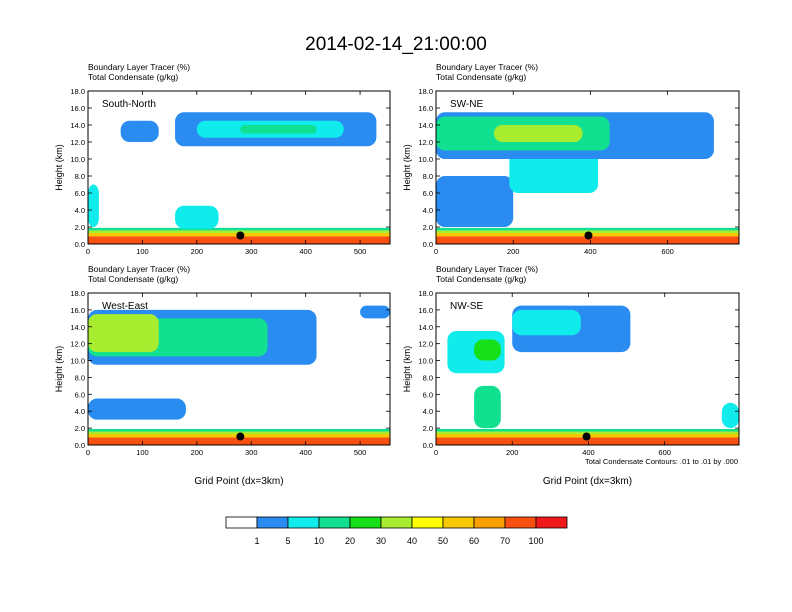  I want to click on x-tick-label: 600, so click(667, 251).